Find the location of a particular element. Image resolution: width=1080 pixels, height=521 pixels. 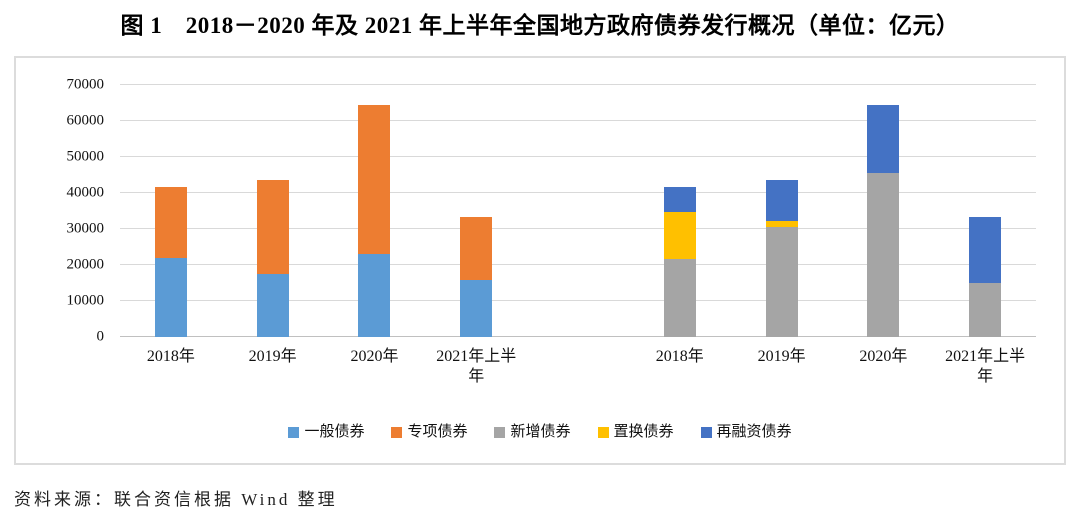

y-tick-label: 20000 is located at coordinates (85, 264).